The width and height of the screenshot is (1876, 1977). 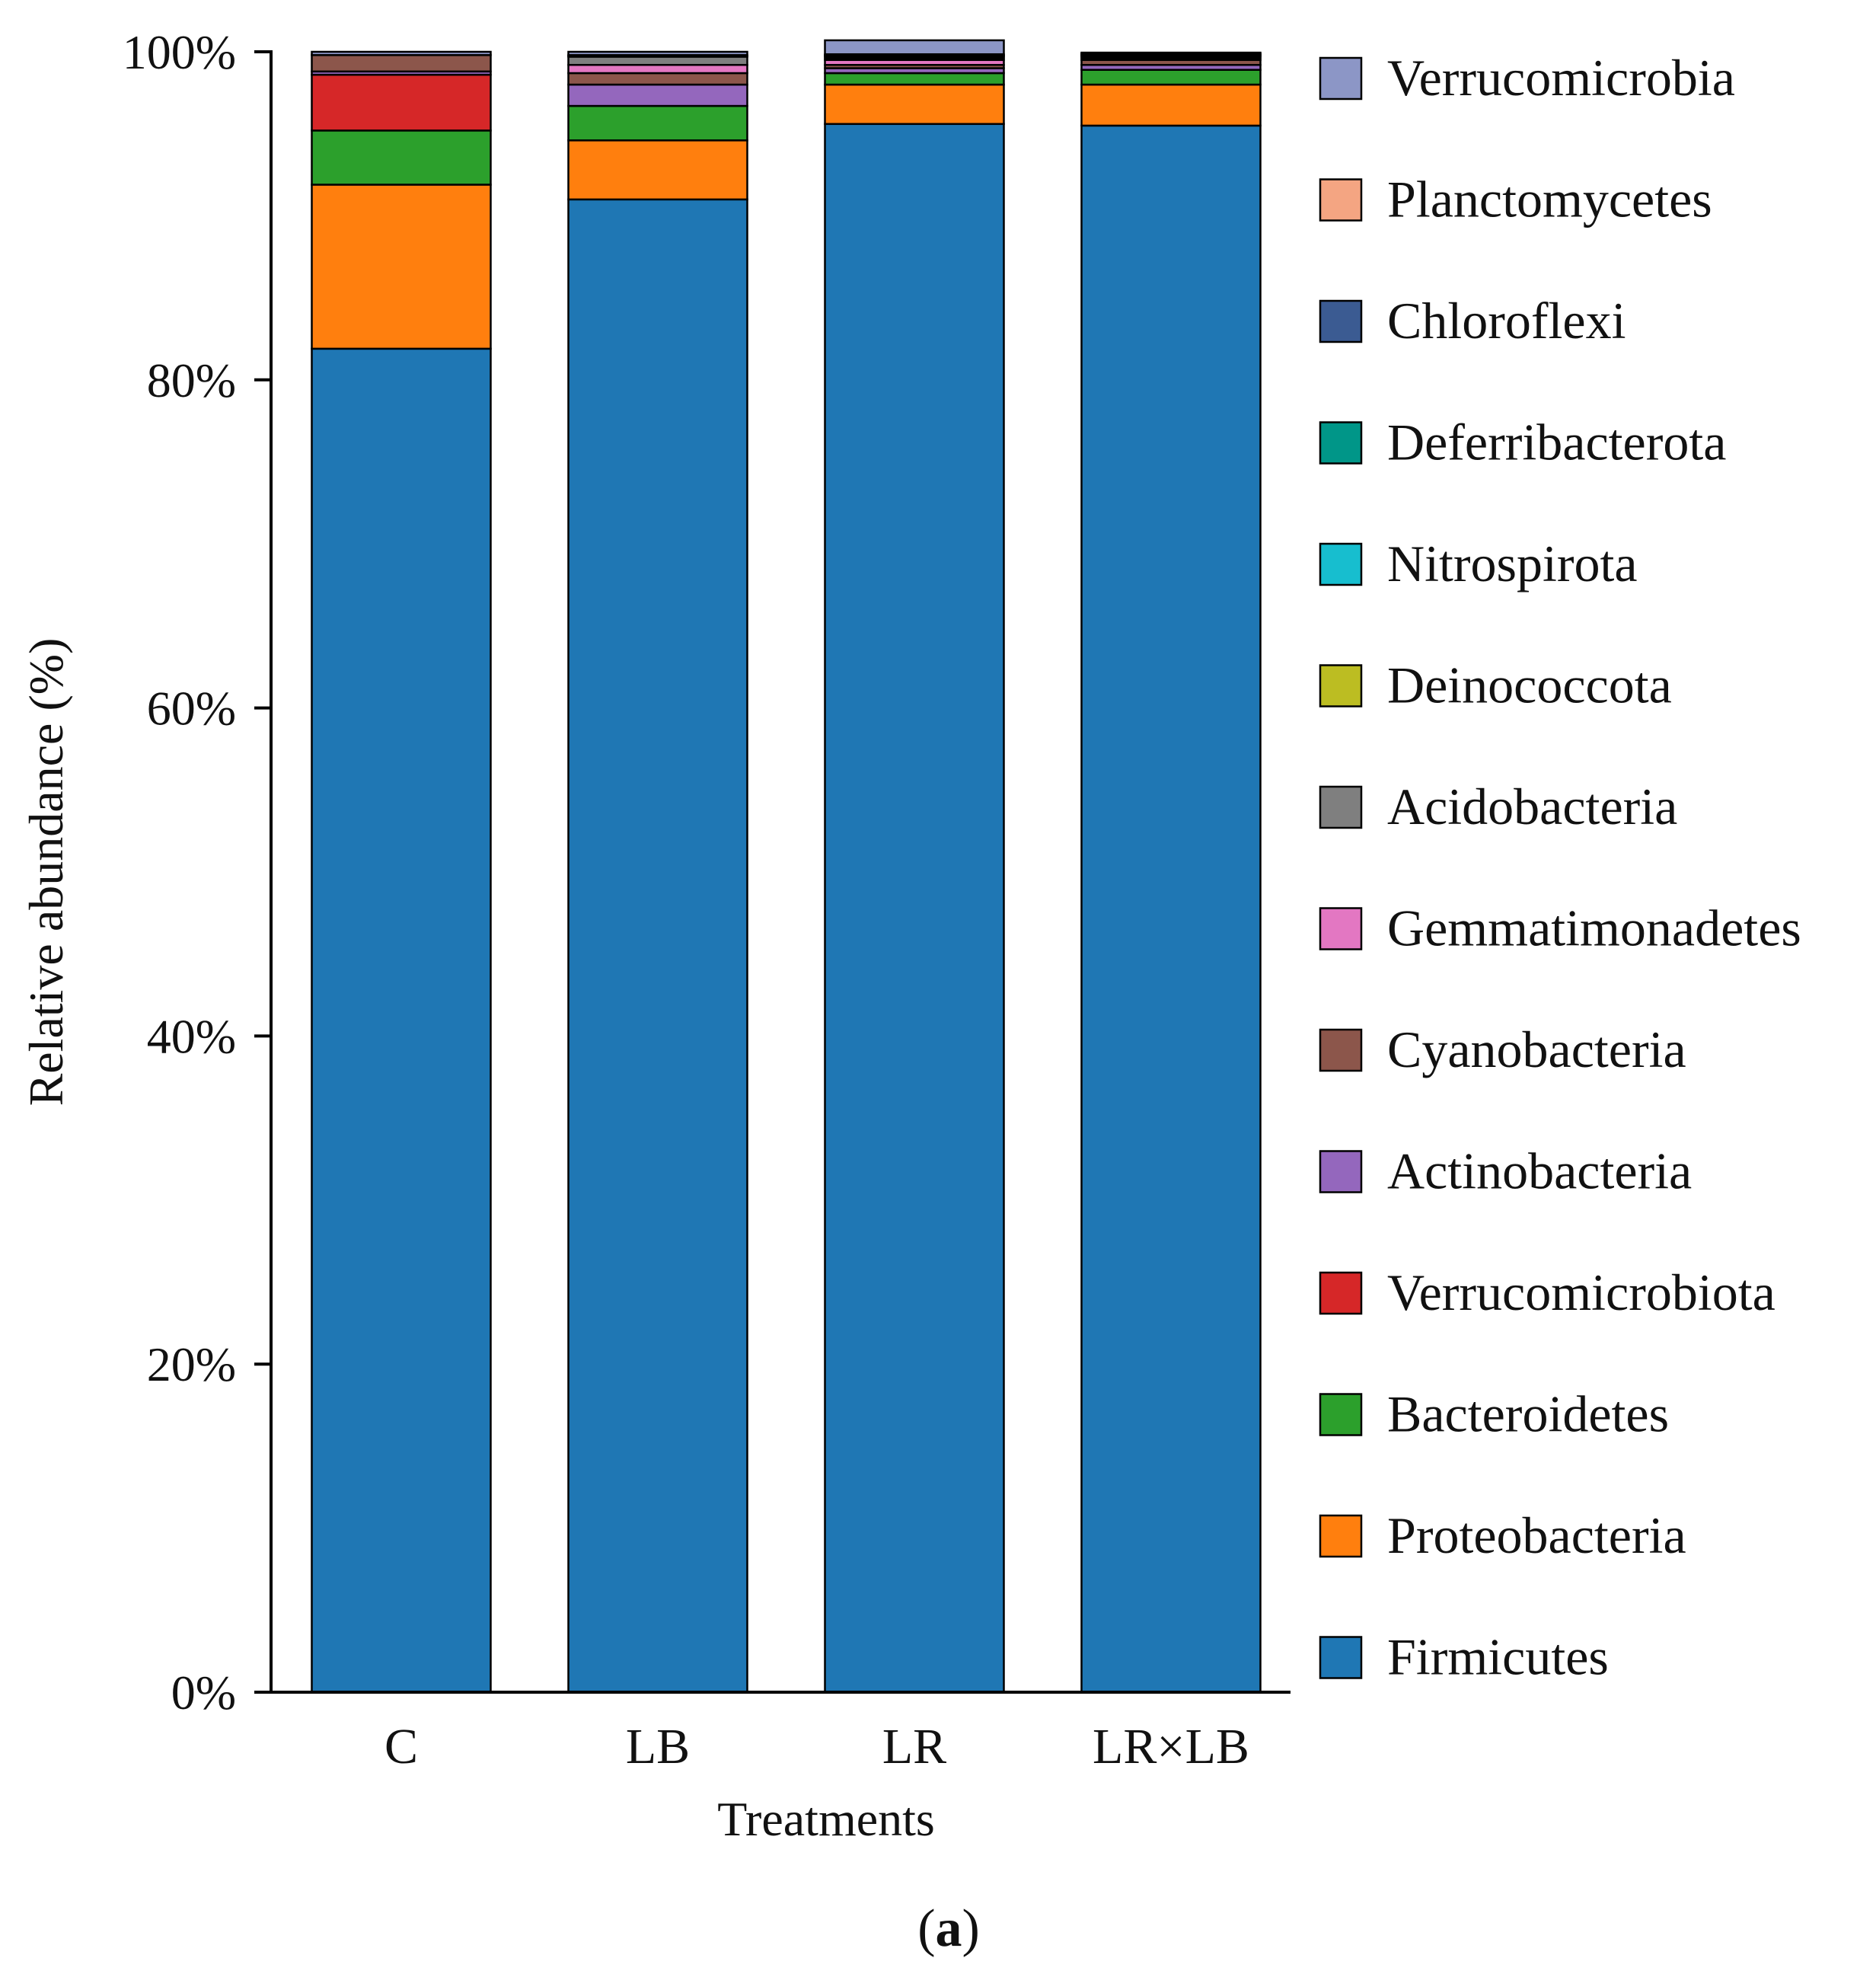 What do you see at coordinates (1528, 1414) in the screenshot?
I see `legend-label: Bacteroidetes` at bounding box center [1528, 1414].